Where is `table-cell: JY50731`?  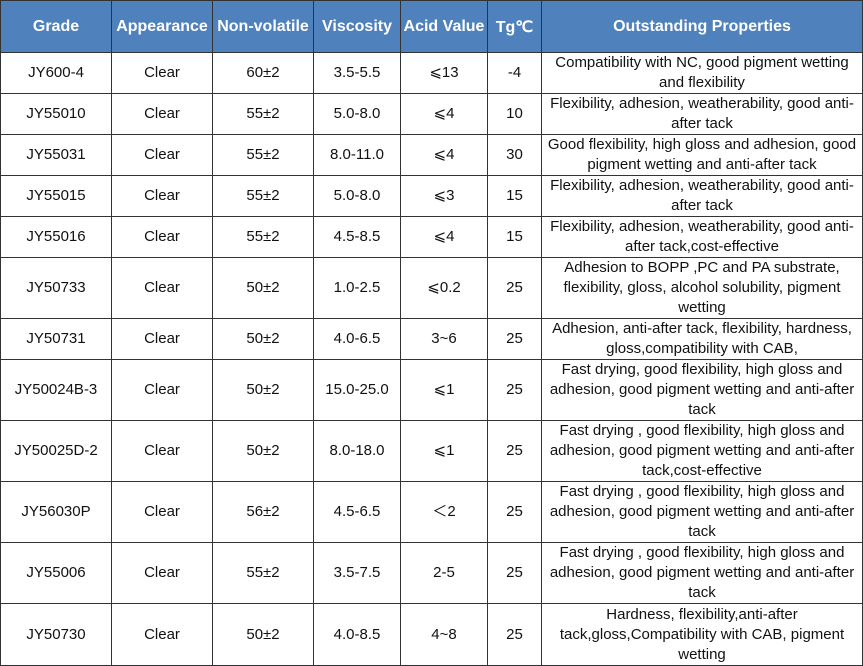 table-cell: JY50731 is located at coordinates (56, 339).